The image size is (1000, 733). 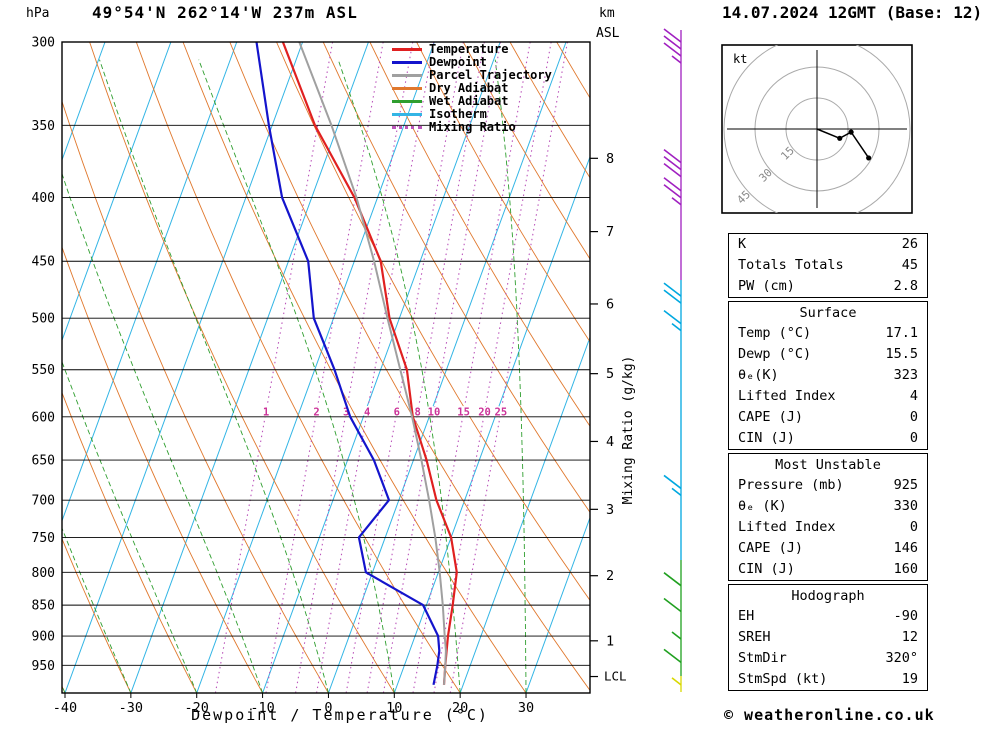 I want to click on stat-label: θₑ (K), so click(x=762, y=506).